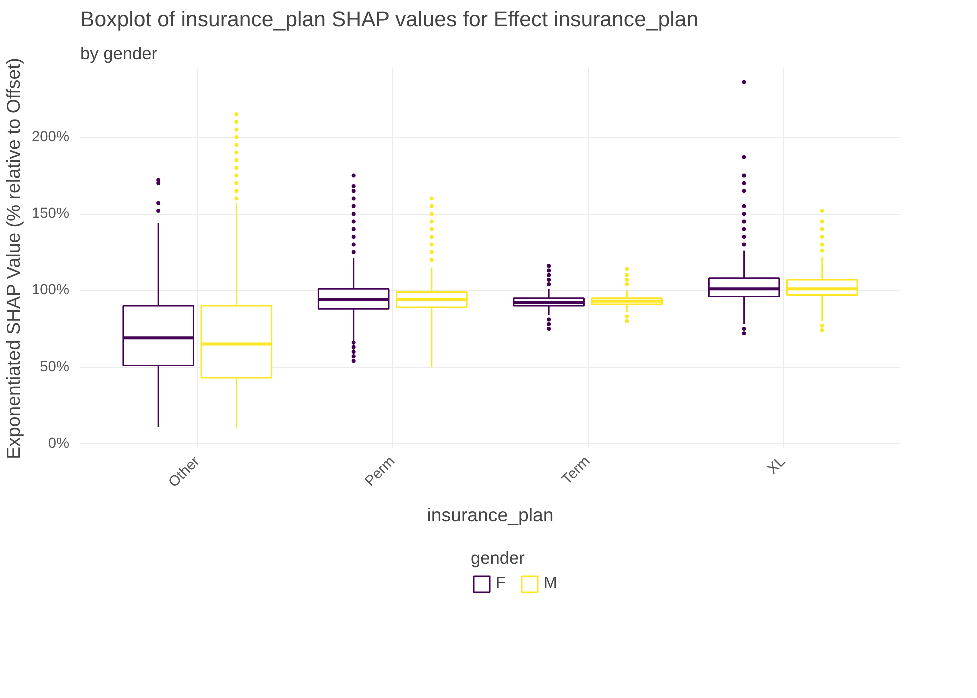 This screenshot has width=977, height=698. What do you see at coordinates (13, 259) in the screenshot?
I see `y-axis-title: Exponentiated SHAP Value (% relative to Offset)` at bounding box center [13, 259].